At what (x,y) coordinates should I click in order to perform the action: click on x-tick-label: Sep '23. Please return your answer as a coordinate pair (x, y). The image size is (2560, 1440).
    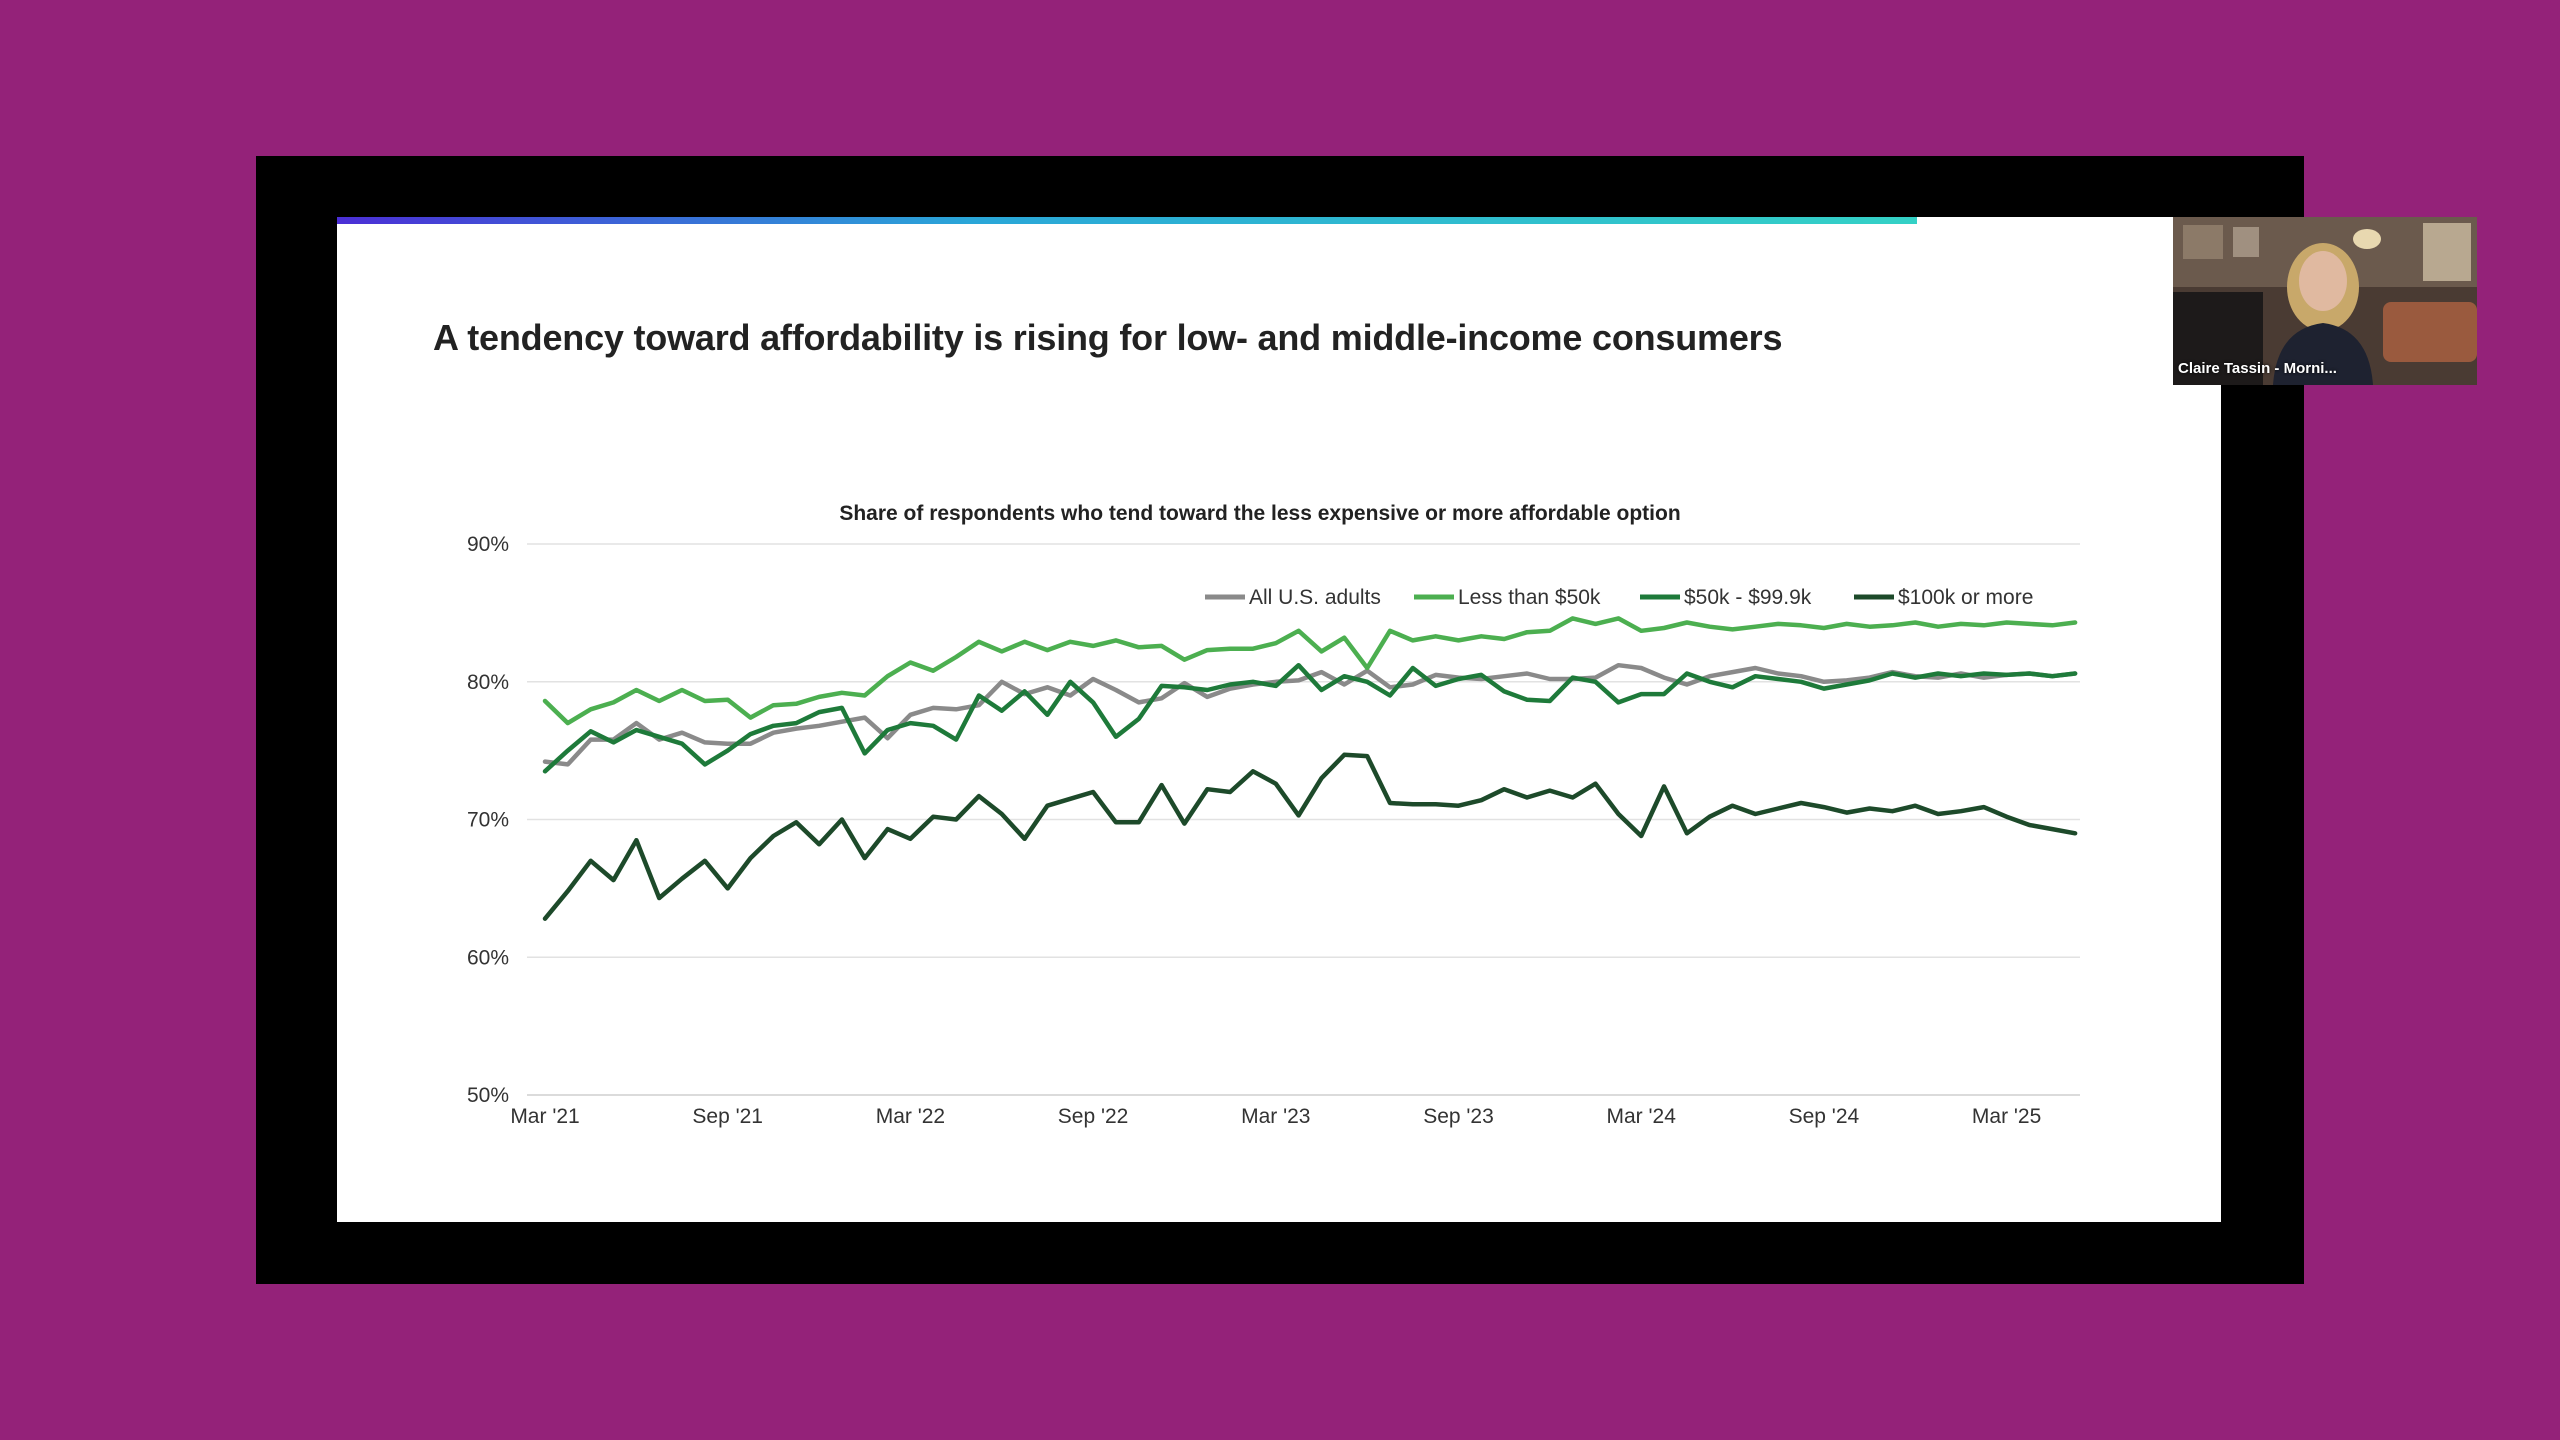
    Looking at the image, I should click on (1458, 1116).